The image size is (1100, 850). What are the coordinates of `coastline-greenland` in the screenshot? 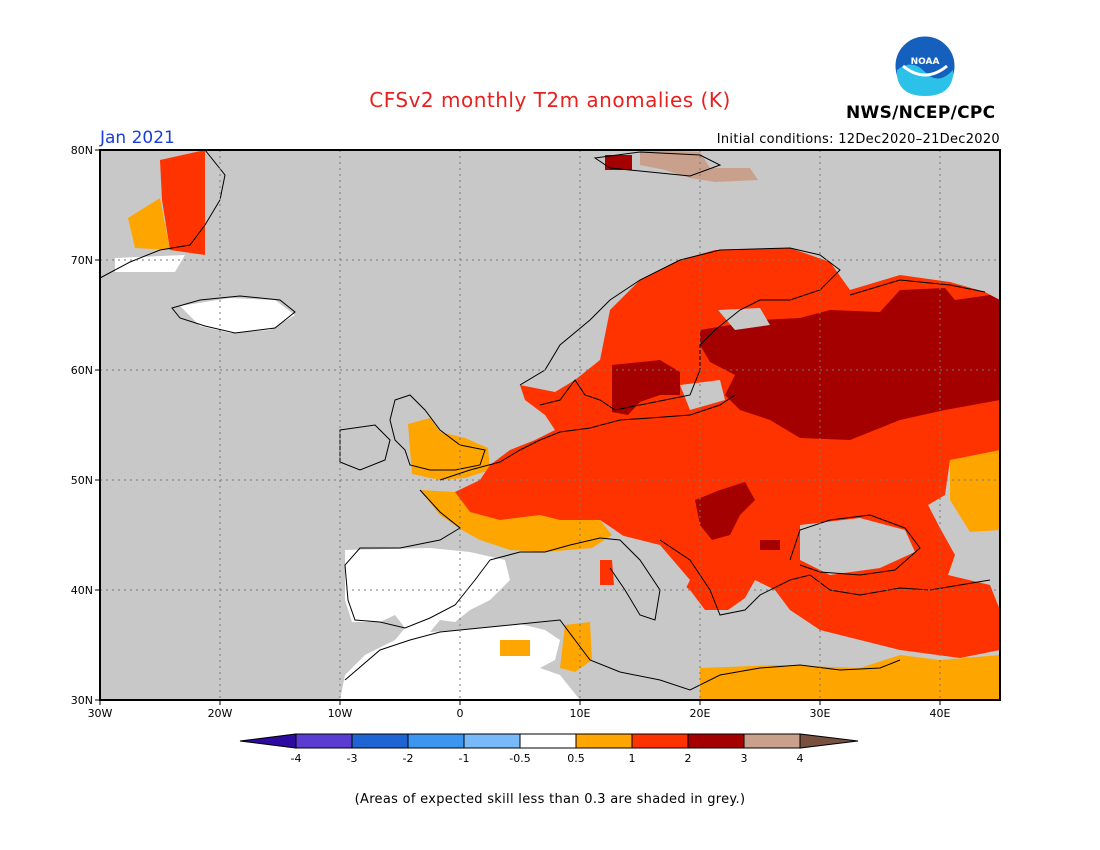 It's located at (163, 214).